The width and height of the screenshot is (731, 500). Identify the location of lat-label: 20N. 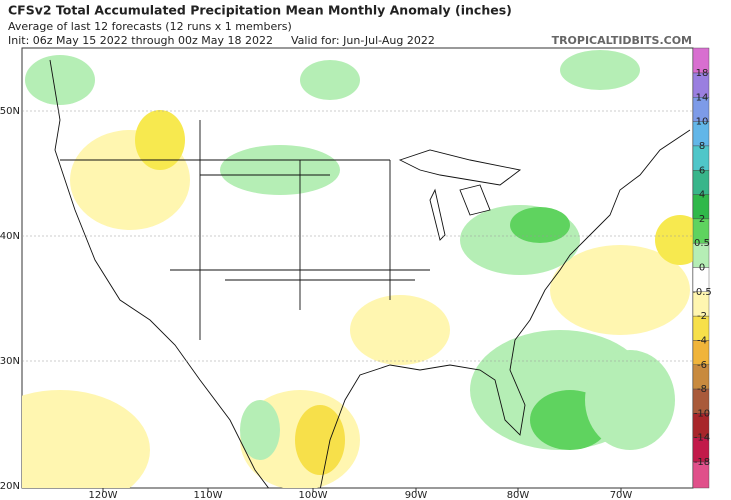
(10, 486).